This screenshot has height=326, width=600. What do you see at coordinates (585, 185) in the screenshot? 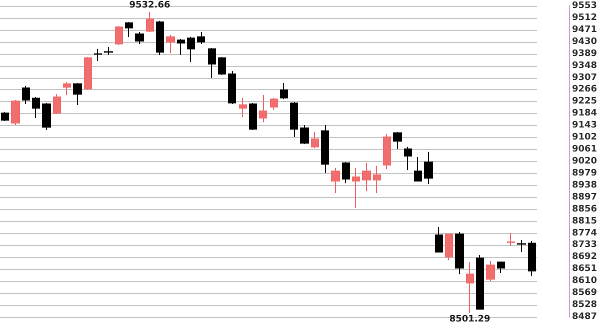
I see `y-tick-label: 8938` at bounding box center [585, 185].